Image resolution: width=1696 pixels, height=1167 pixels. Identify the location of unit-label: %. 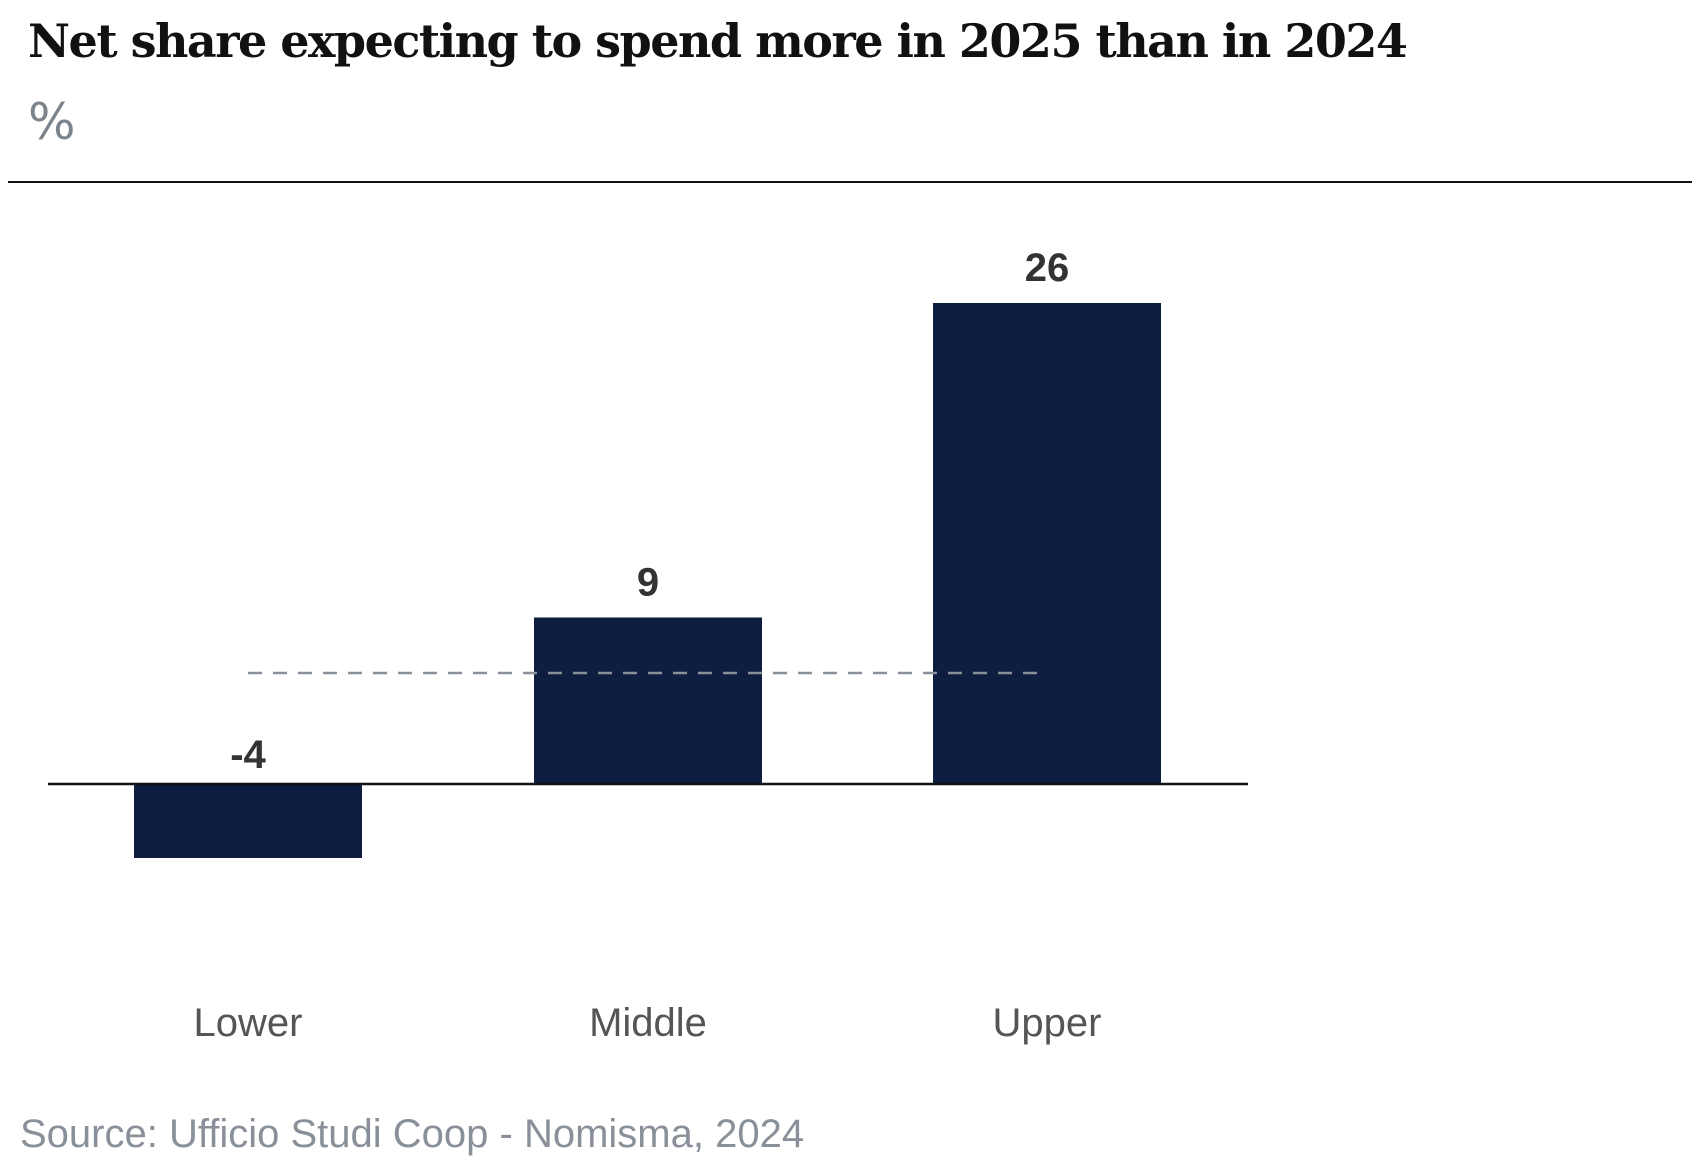
(52, 122).